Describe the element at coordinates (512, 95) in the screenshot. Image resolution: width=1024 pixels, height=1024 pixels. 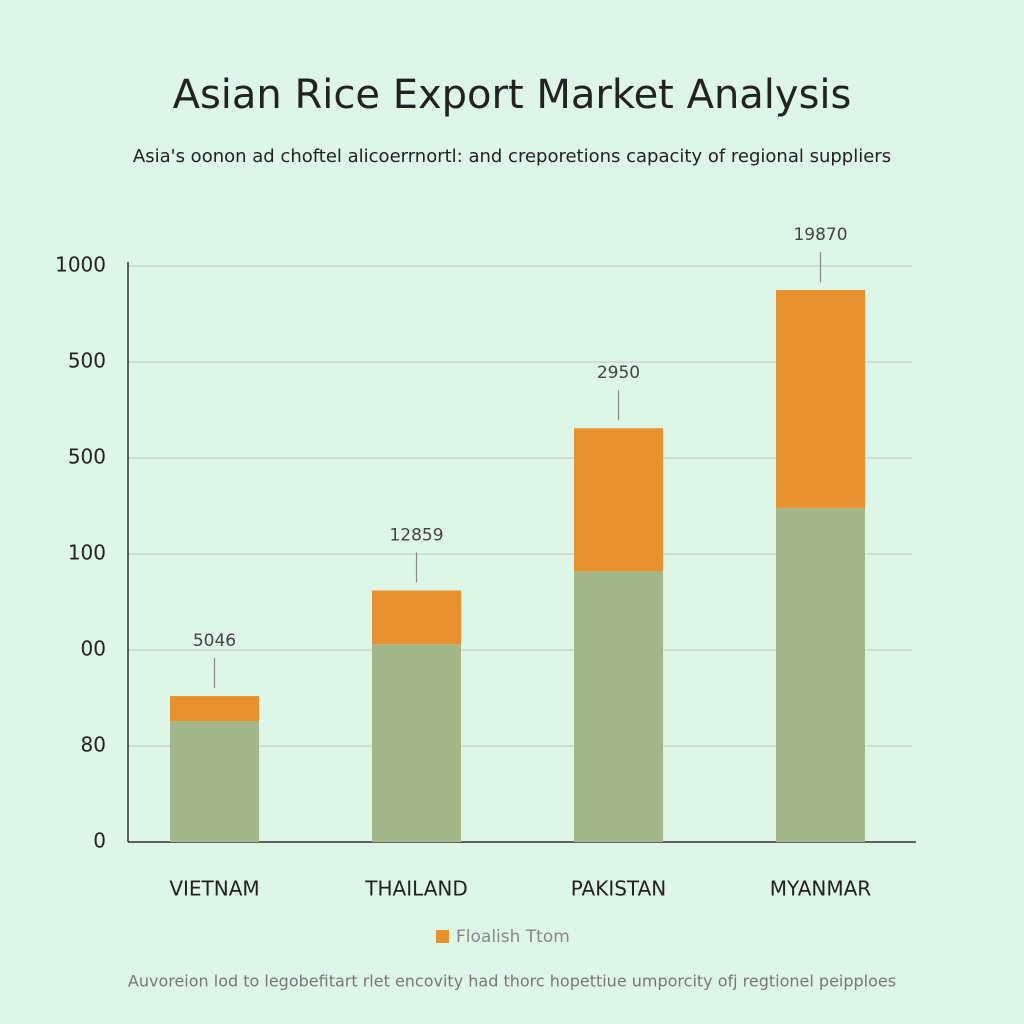
I see `chart-title: Asian Rice Export Market Analysis` at that location.